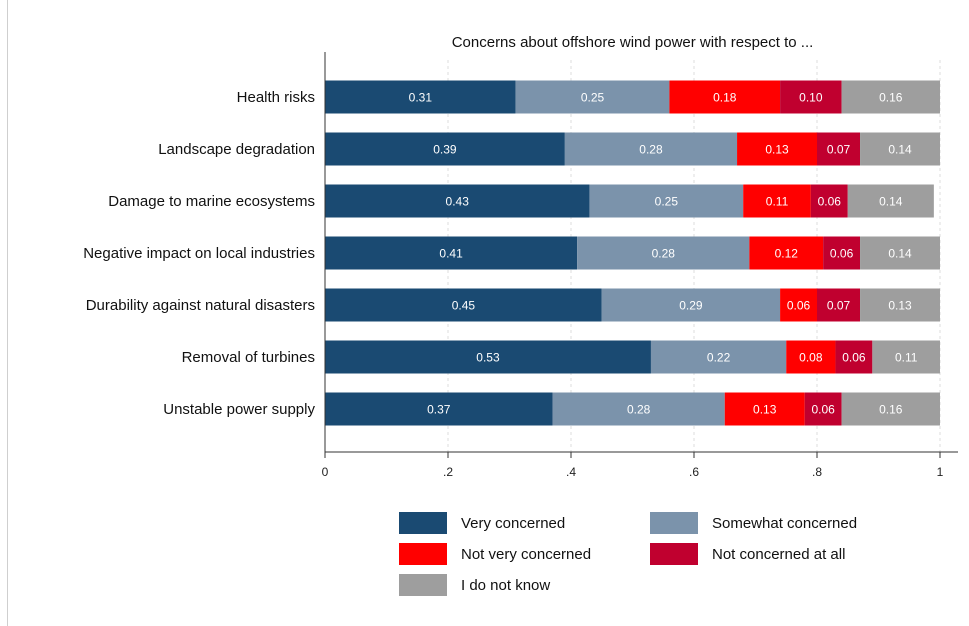 The width and height of the screenshot is (969, 626). I want to click on x-tick-label: 1, so click(940, 472).